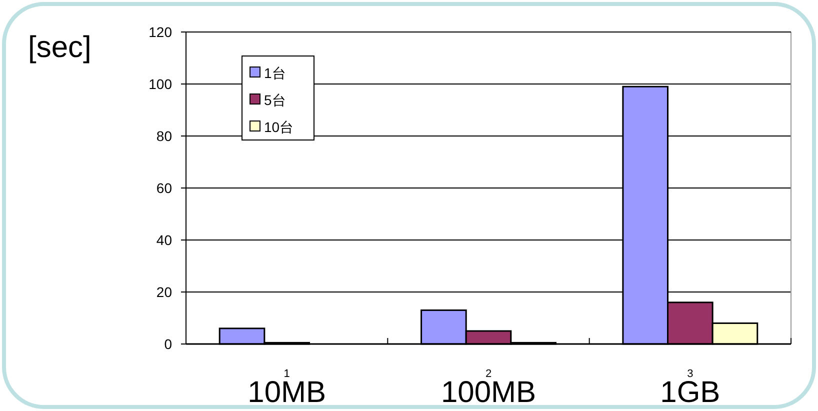 The image size is (818, 411). Describe the element at coordinates (275, 100) in the screenshot. I see `legend-label: 5台` at that location.